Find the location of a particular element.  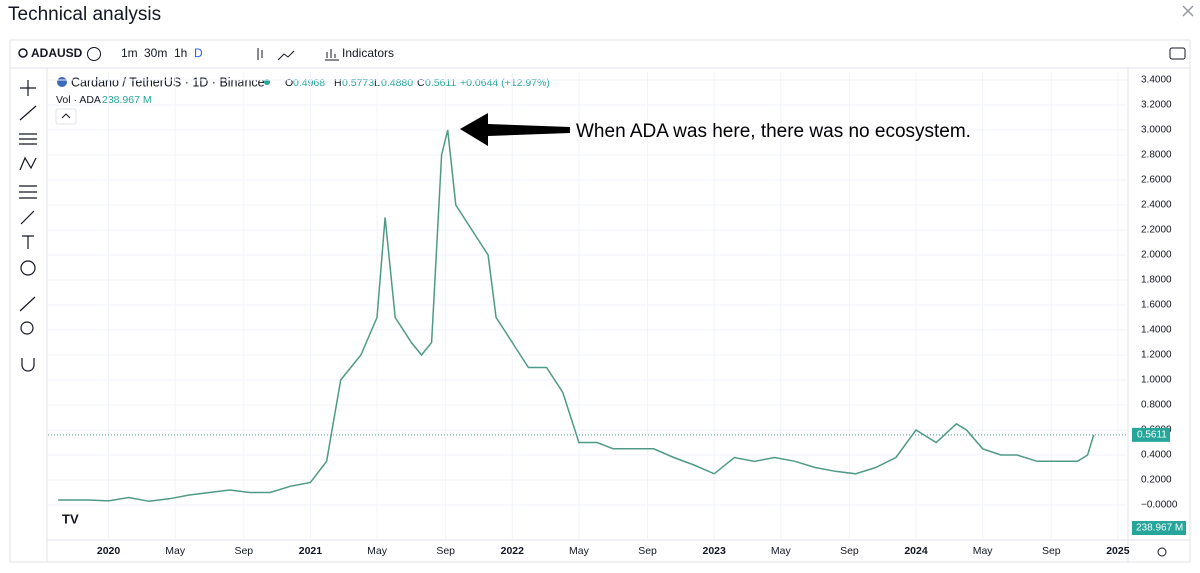

search-icon is located at coordinates (23, 53).